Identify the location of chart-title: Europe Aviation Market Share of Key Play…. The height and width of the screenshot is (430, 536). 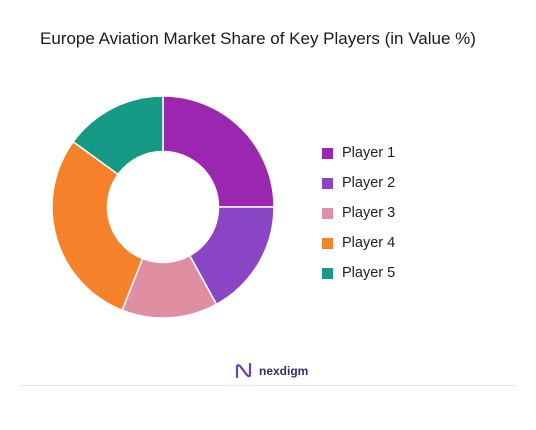
(258, 38).